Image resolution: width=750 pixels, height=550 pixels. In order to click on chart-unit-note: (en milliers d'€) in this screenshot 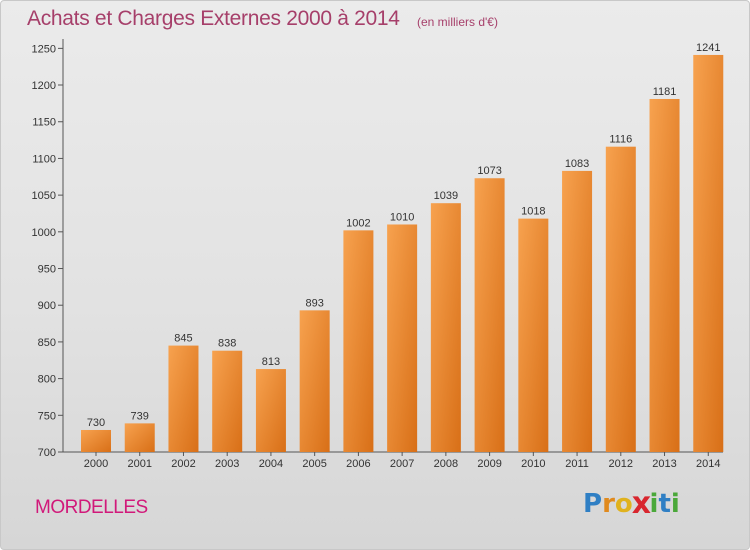, I will do `click(457, 22)`.